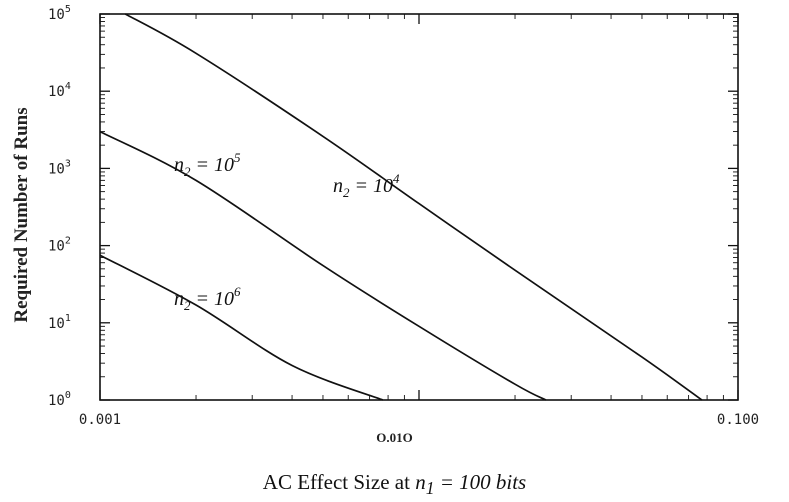 This screenshot has height=502, width=789. I want to click on y-tick-label: 10⁰, so click(59, 399).